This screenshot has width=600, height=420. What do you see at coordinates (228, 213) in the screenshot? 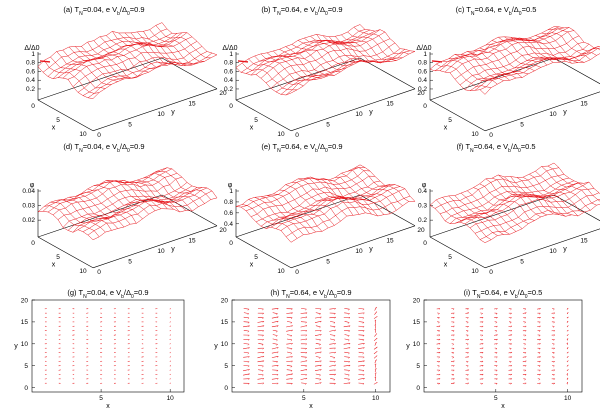
I see `z-tick-label: 0.6` at bounding box center [228, 213].